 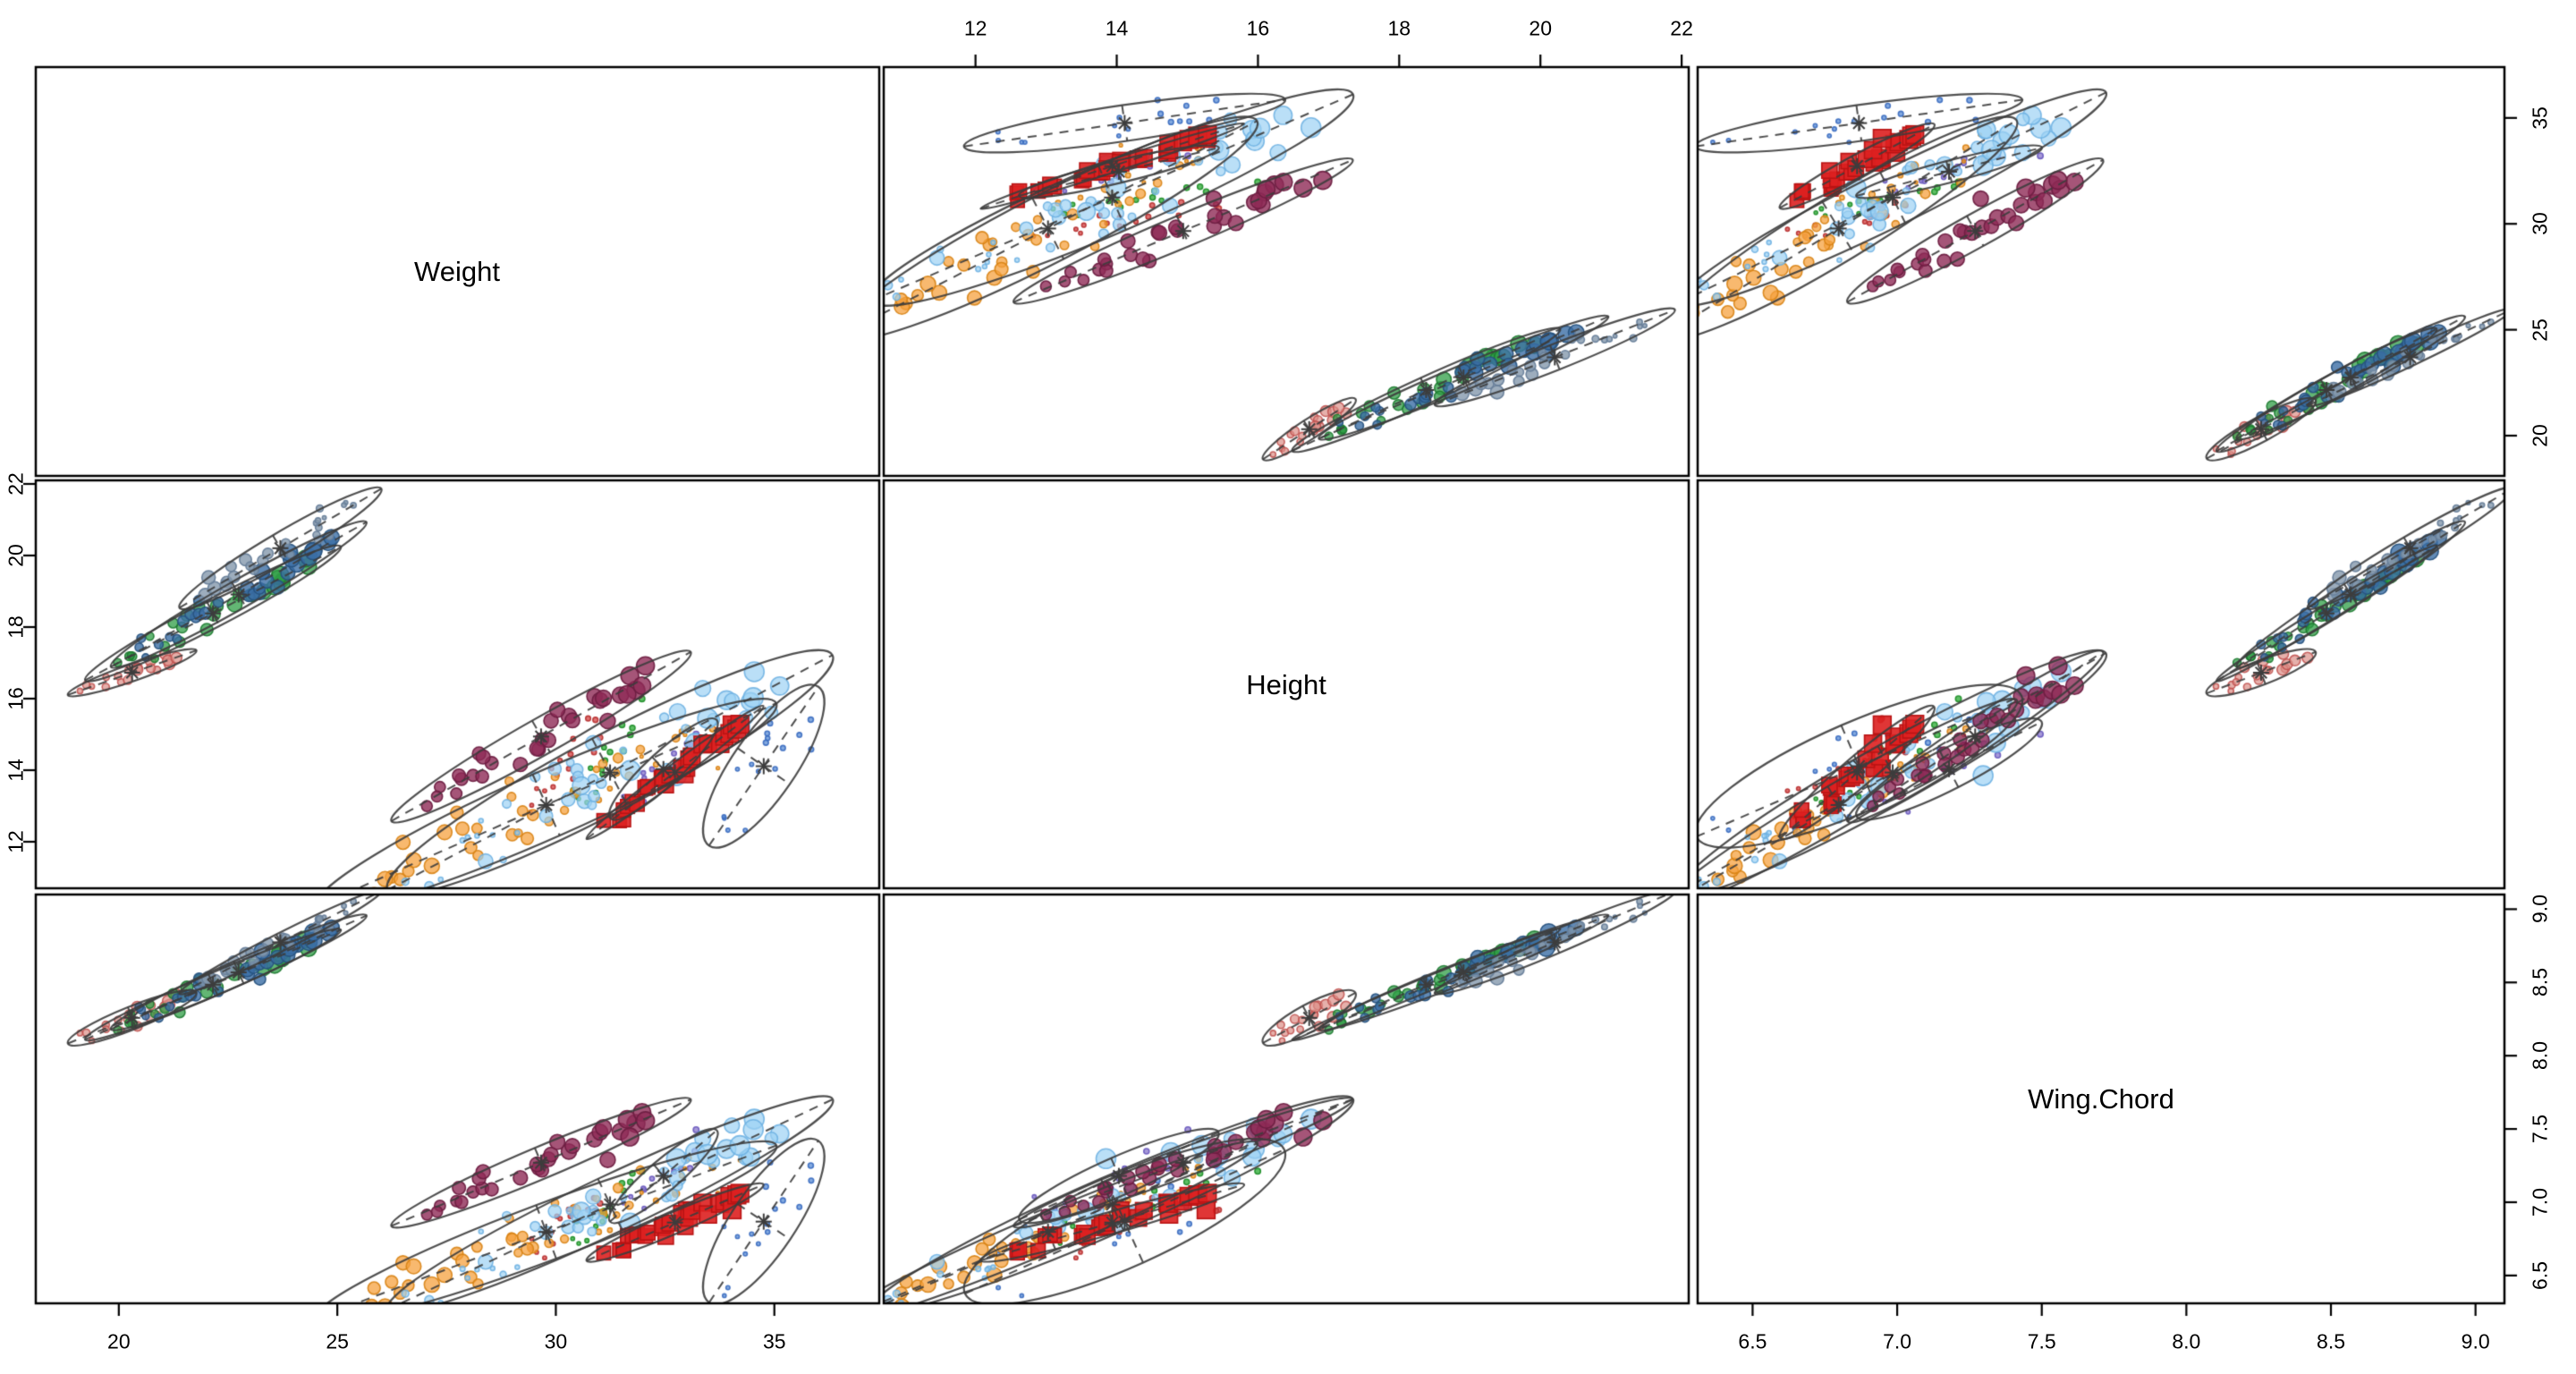 What do you see at coordinates (2540, 224) in the screenshot?
I see `tick-label-right-weight: 30` at bounding box center [2540, 224].